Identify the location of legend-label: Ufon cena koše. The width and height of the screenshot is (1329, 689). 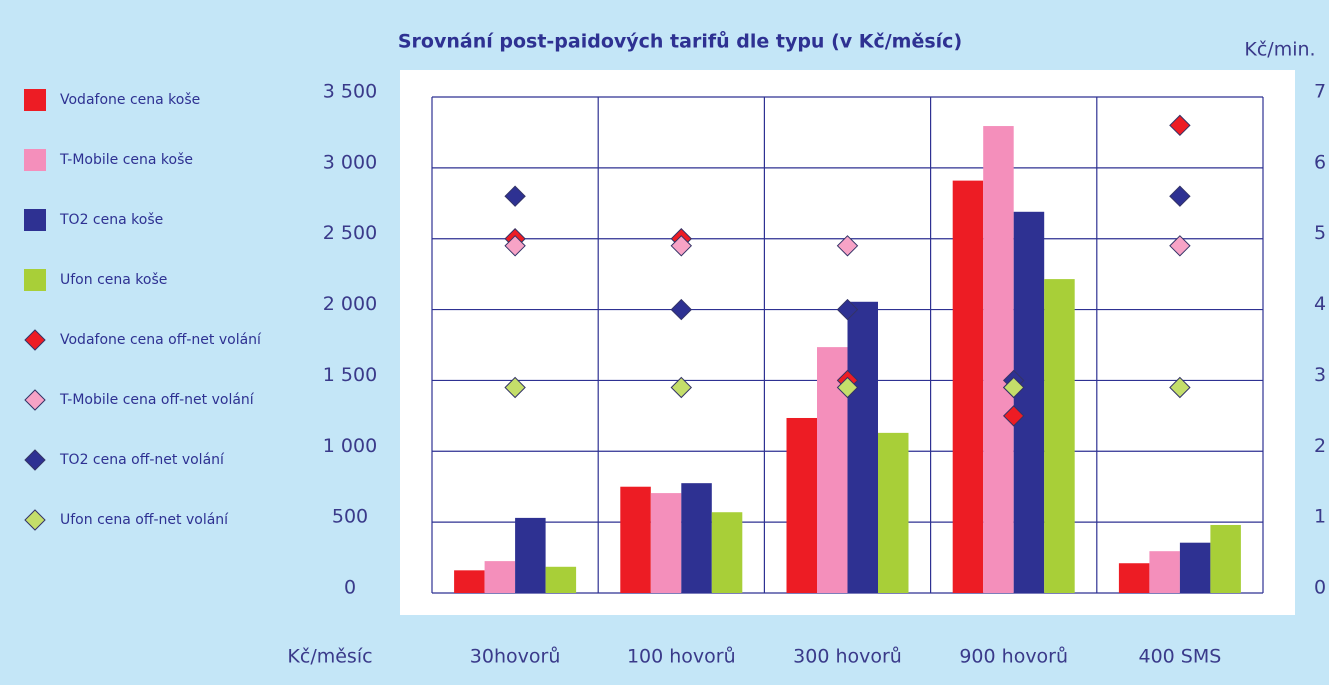
(113, 280).